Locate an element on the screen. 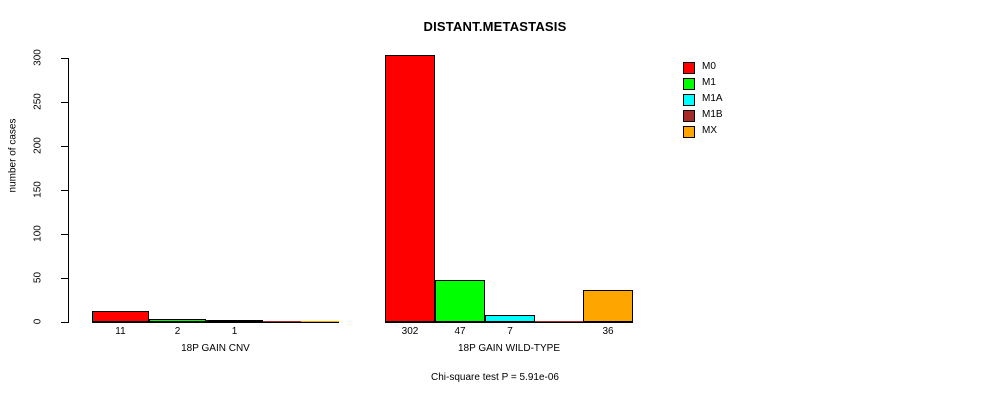 The height and width of the screenshot is (400, 990). y-axis-line is located at coordinates (68, 190).